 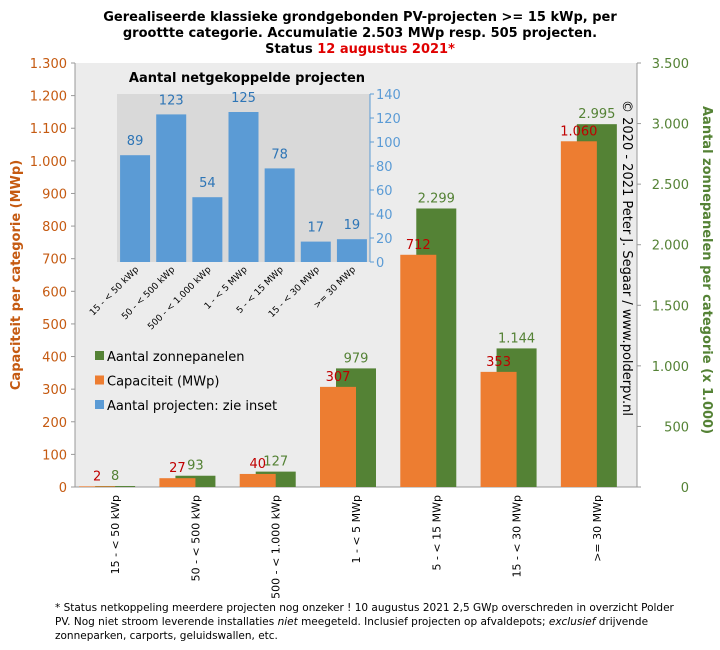 I want to click on value-label: 2.299, so click(x=436, y=198).